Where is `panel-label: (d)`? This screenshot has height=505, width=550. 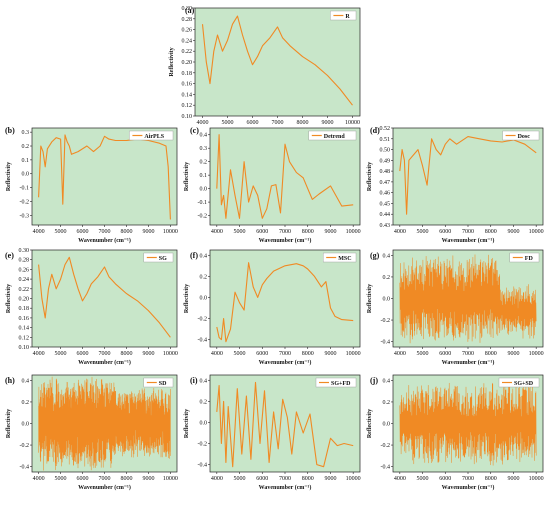 panel-label: (d) is located at coordinates (375, 130).